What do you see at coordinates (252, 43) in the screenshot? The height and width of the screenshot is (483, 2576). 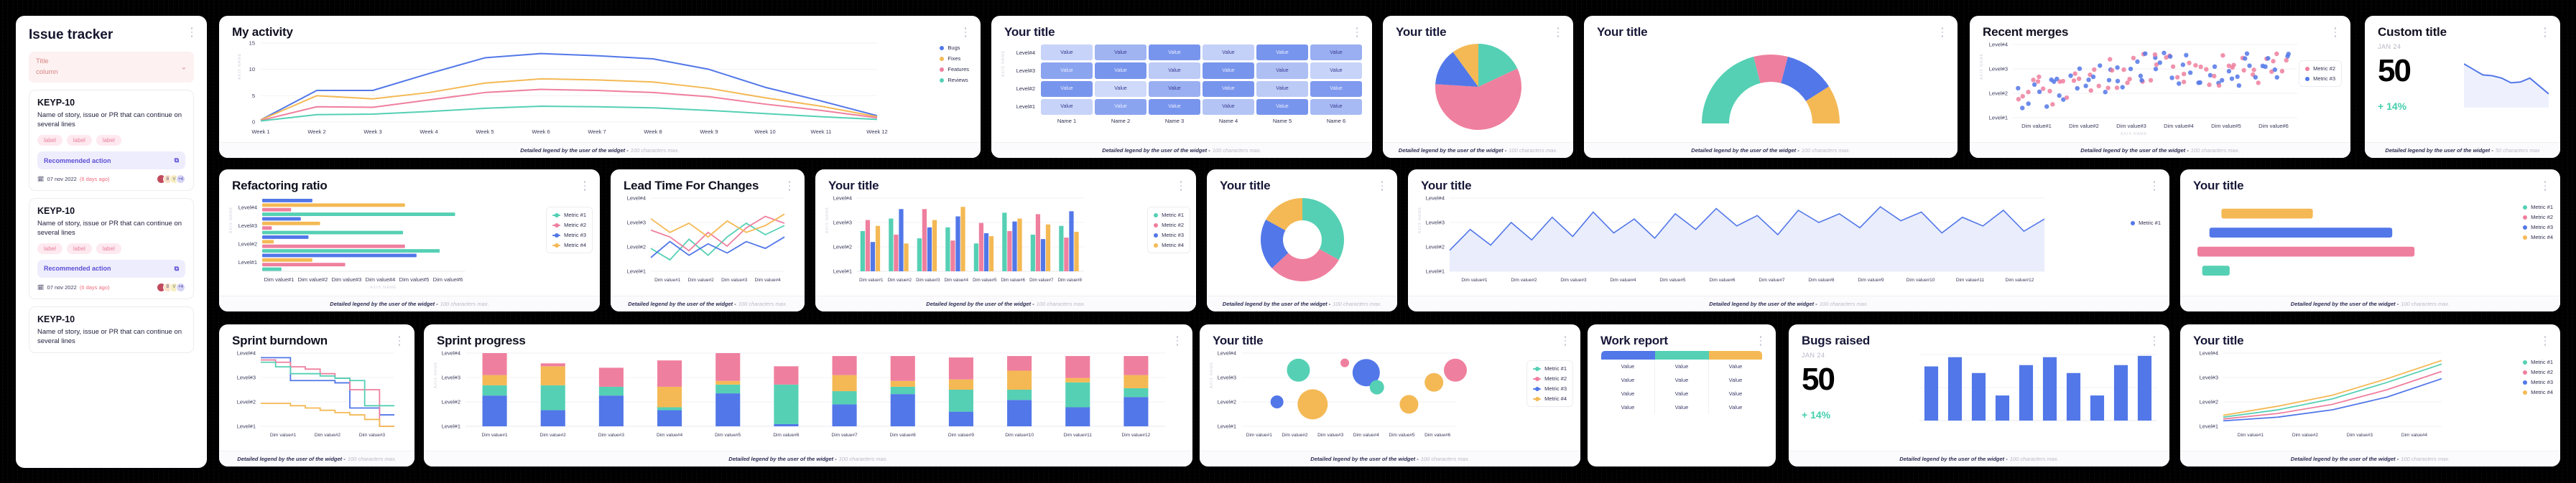 I see `svg-text: 15` at bounding box center [252, 43].